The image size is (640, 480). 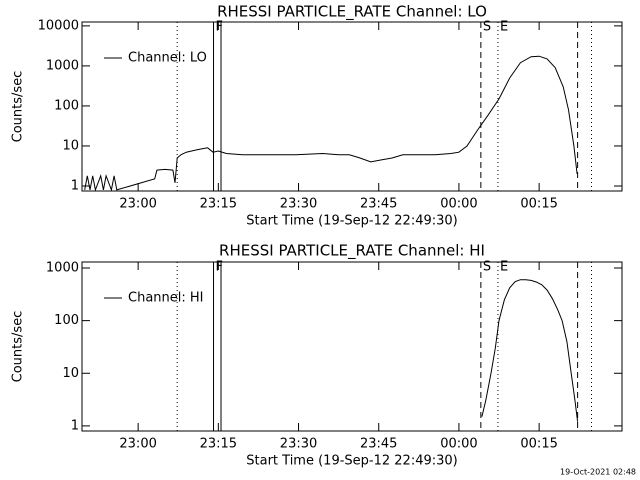 What do you see at coordinates (352, 251) in the screenshot?
I see `chart-title: RHESSI PARTICLE_RATE Channel: HI` at bounding box center [352, 251].